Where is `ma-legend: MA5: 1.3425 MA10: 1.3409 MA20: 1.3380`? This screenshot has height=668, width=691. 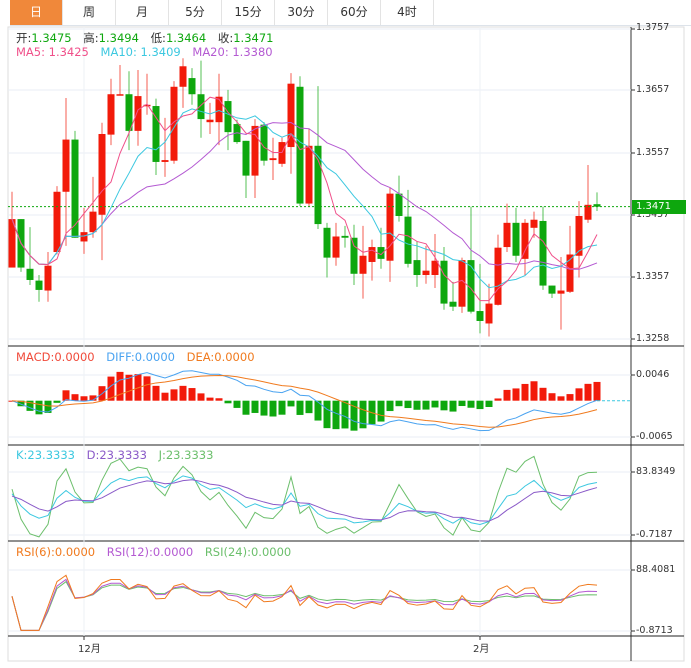 ma-legend: MA5: 1.3425 MA10: 1.3409 MA20: 1.3380 is located at coordinates (148, 52).